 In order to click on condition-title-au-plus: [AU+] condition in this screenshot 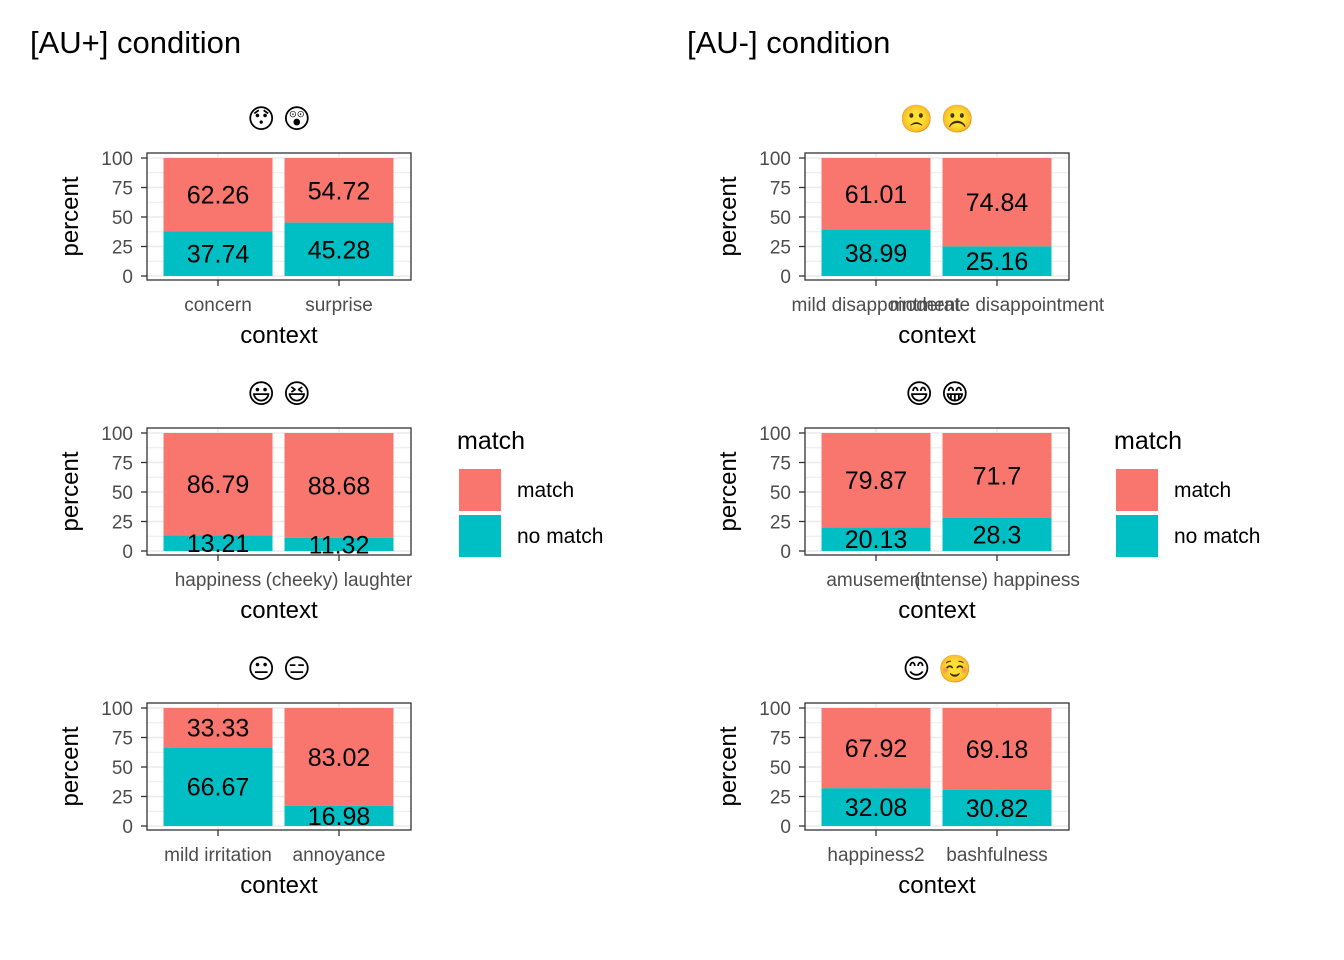, I will do `click(135, 42)`.